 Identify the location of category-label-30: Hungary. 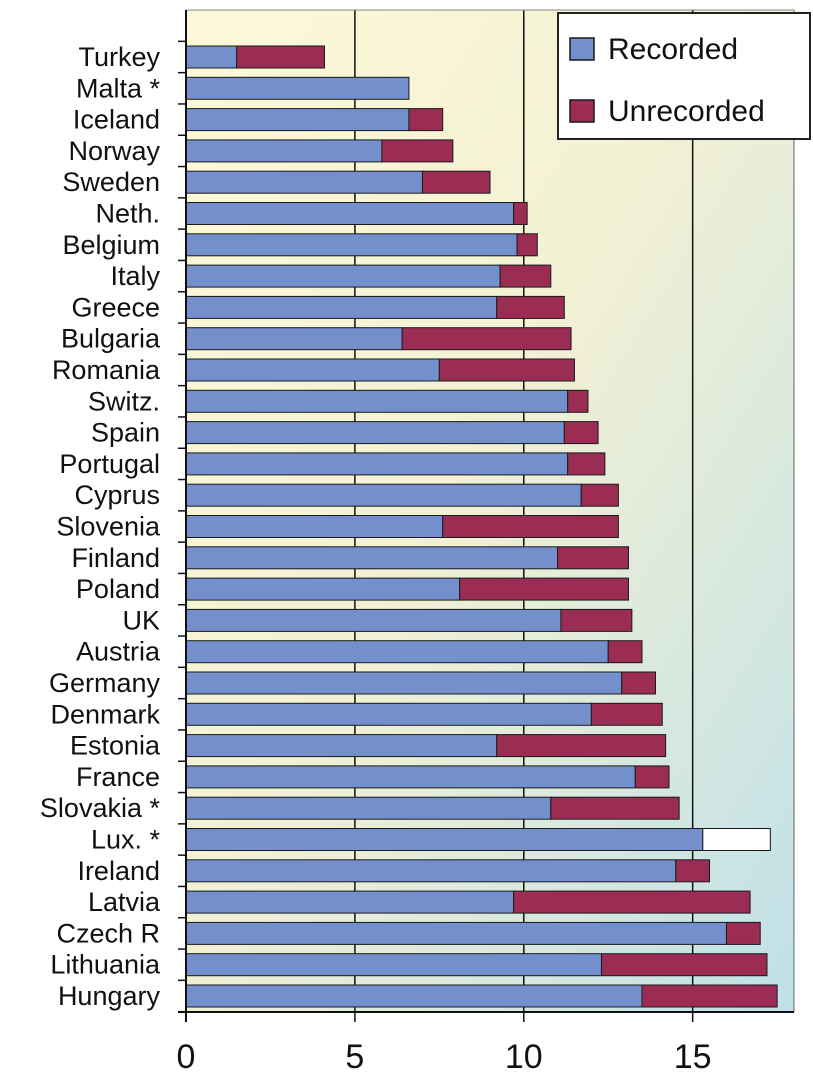
(109, 996).